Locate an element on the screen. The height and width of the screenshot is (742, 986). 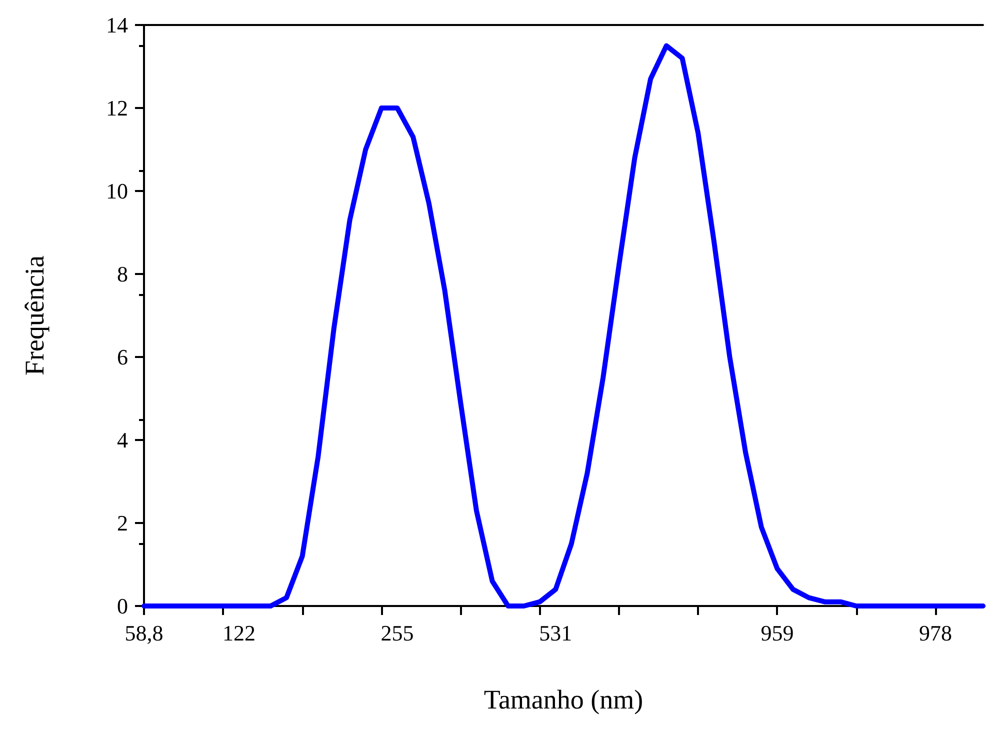
y-tick-label: 2 is located at coordinates (122, 523).